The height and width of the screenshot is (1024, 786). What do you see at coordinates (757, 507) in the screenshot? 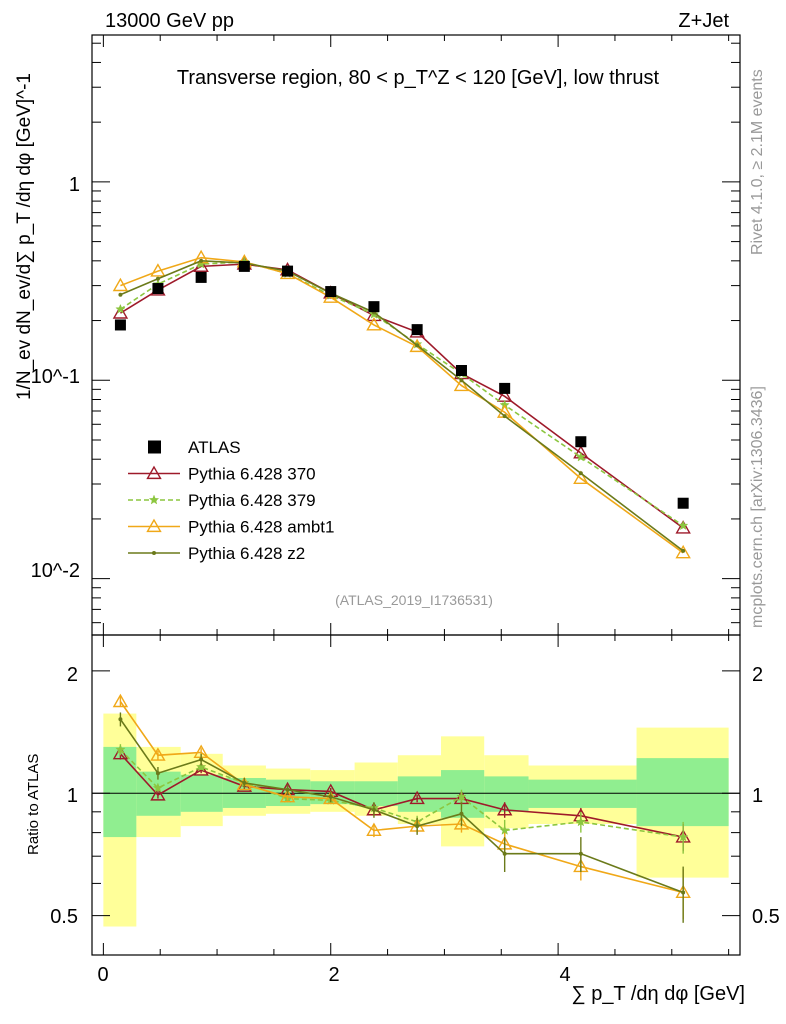
I see `side-label-mcplots: mcplots.cern.ch [arXiv:1306.3436]` at bounding box center [757, 507].